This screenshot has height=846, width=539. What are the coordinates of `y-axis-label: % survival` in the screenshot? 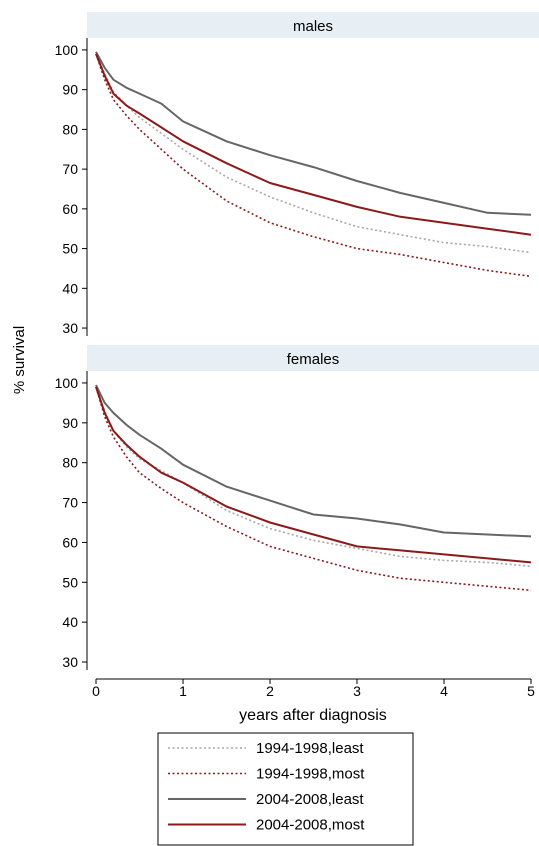 It's located at (19, 360).